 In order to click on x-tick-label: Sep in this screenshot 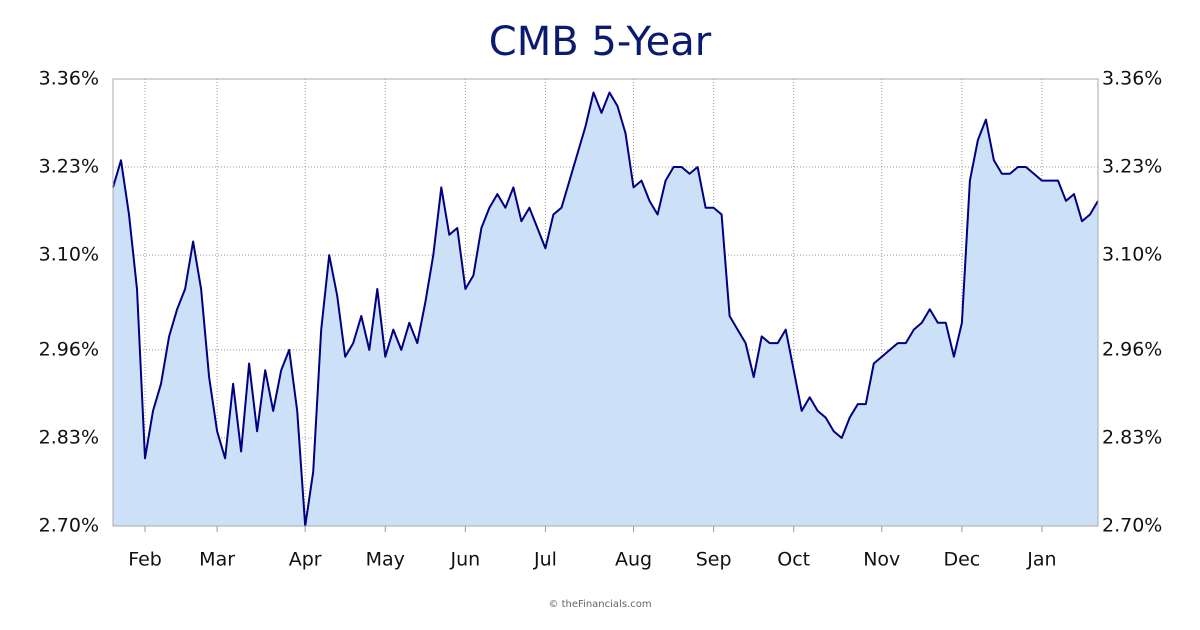, I will do `click(714, 560)`.